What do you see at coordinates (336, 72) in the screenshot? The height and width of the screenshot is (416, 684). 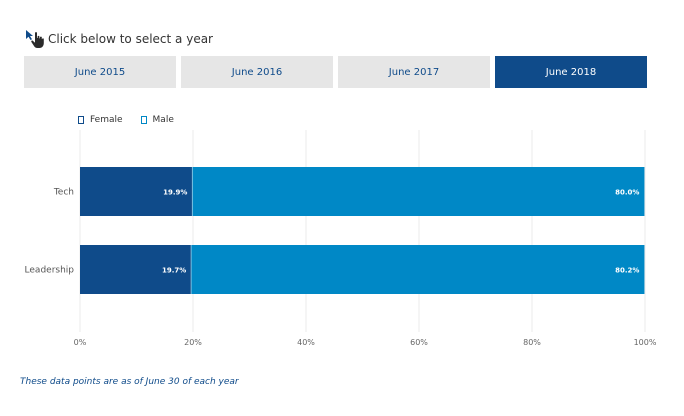 I see `year-selector: June 2015 June 2016 June 2017 June 2018` at bounding box center [336, 72].